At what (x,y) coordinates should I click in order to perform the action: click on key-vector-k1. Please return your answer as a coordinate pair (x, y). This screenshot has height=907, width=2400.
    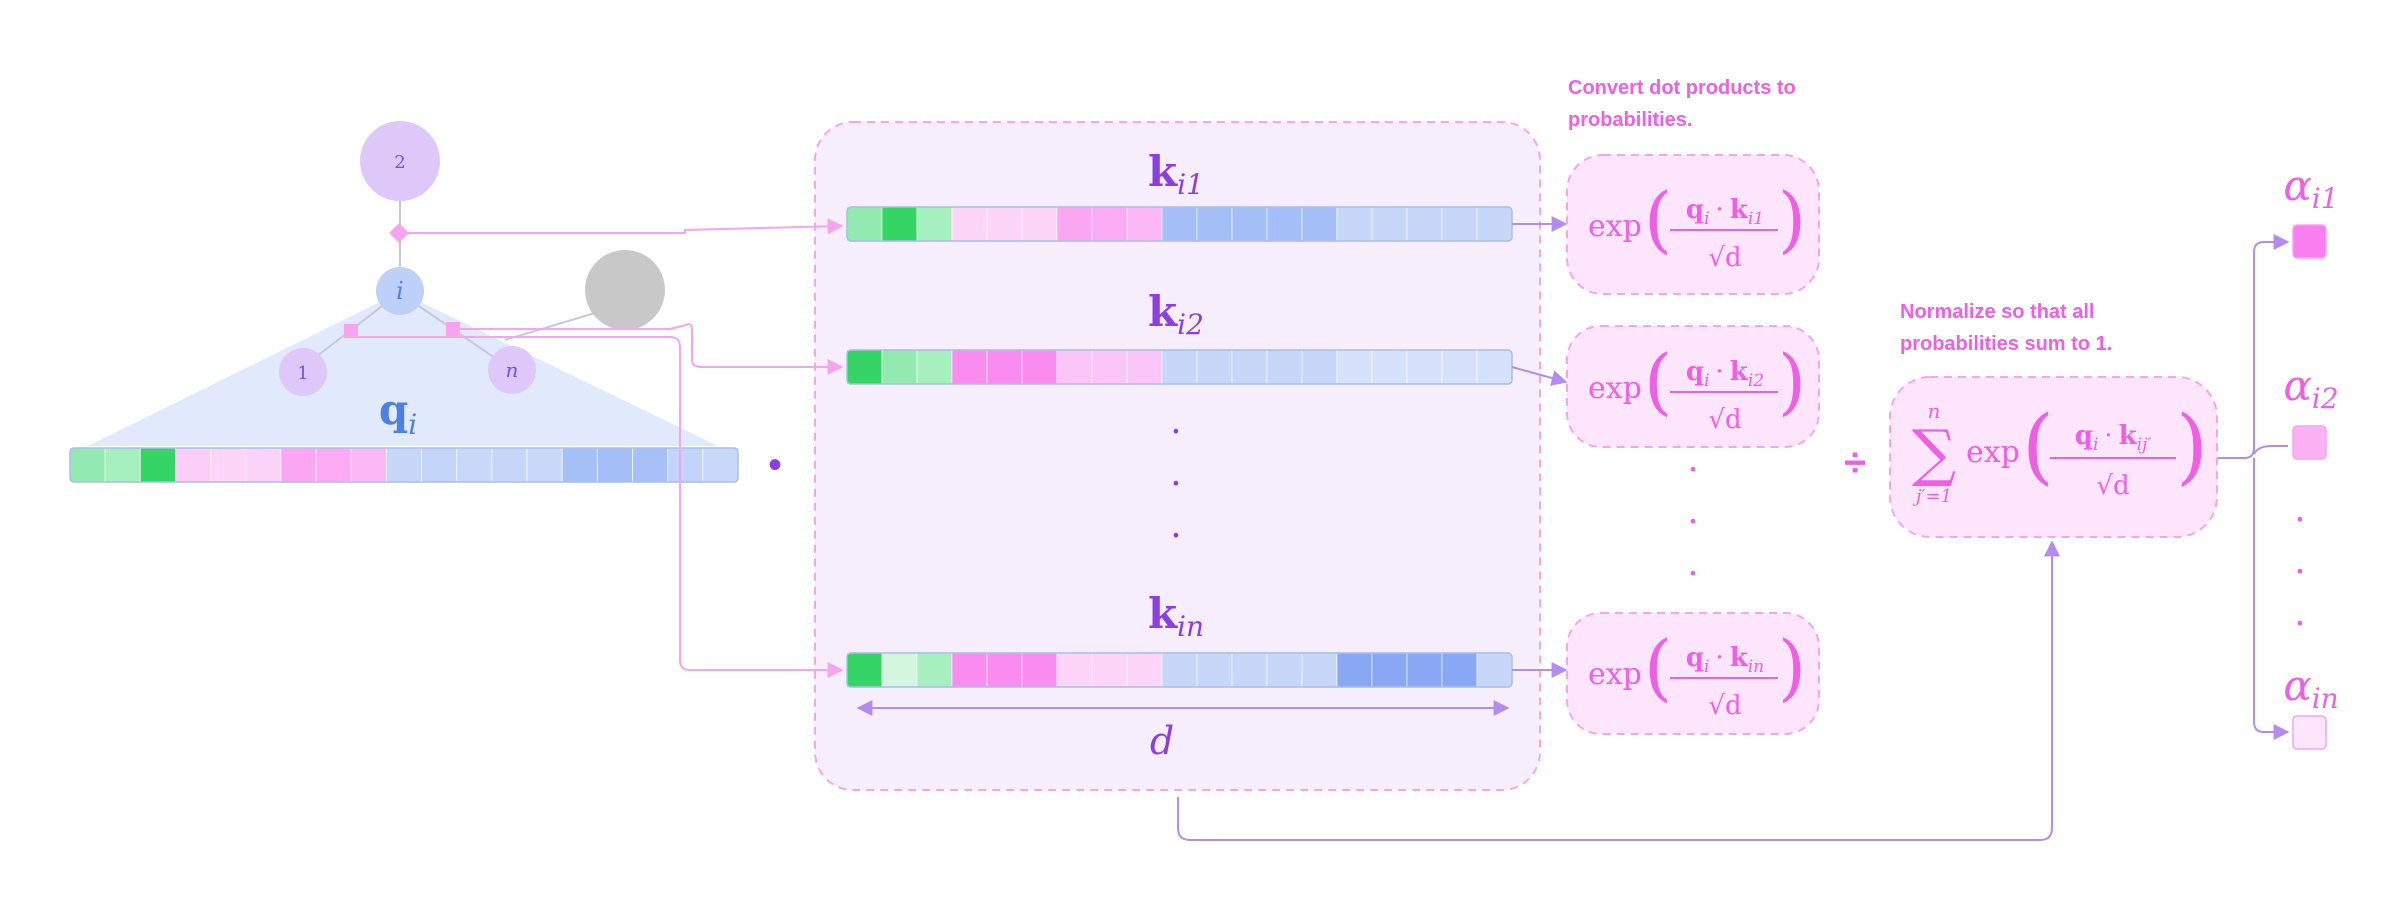
    Looking at the image, I should click on (1179, 224).